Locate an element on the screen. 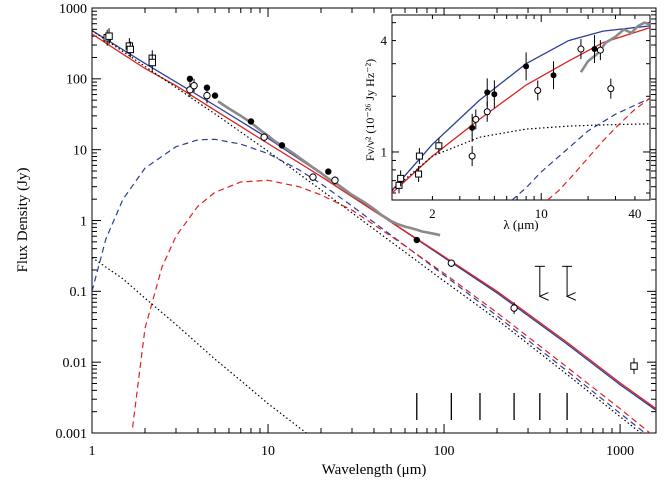 This screenshot has width=671, height=491. x-tick-label: 2 is located at coordinates (432, 213).